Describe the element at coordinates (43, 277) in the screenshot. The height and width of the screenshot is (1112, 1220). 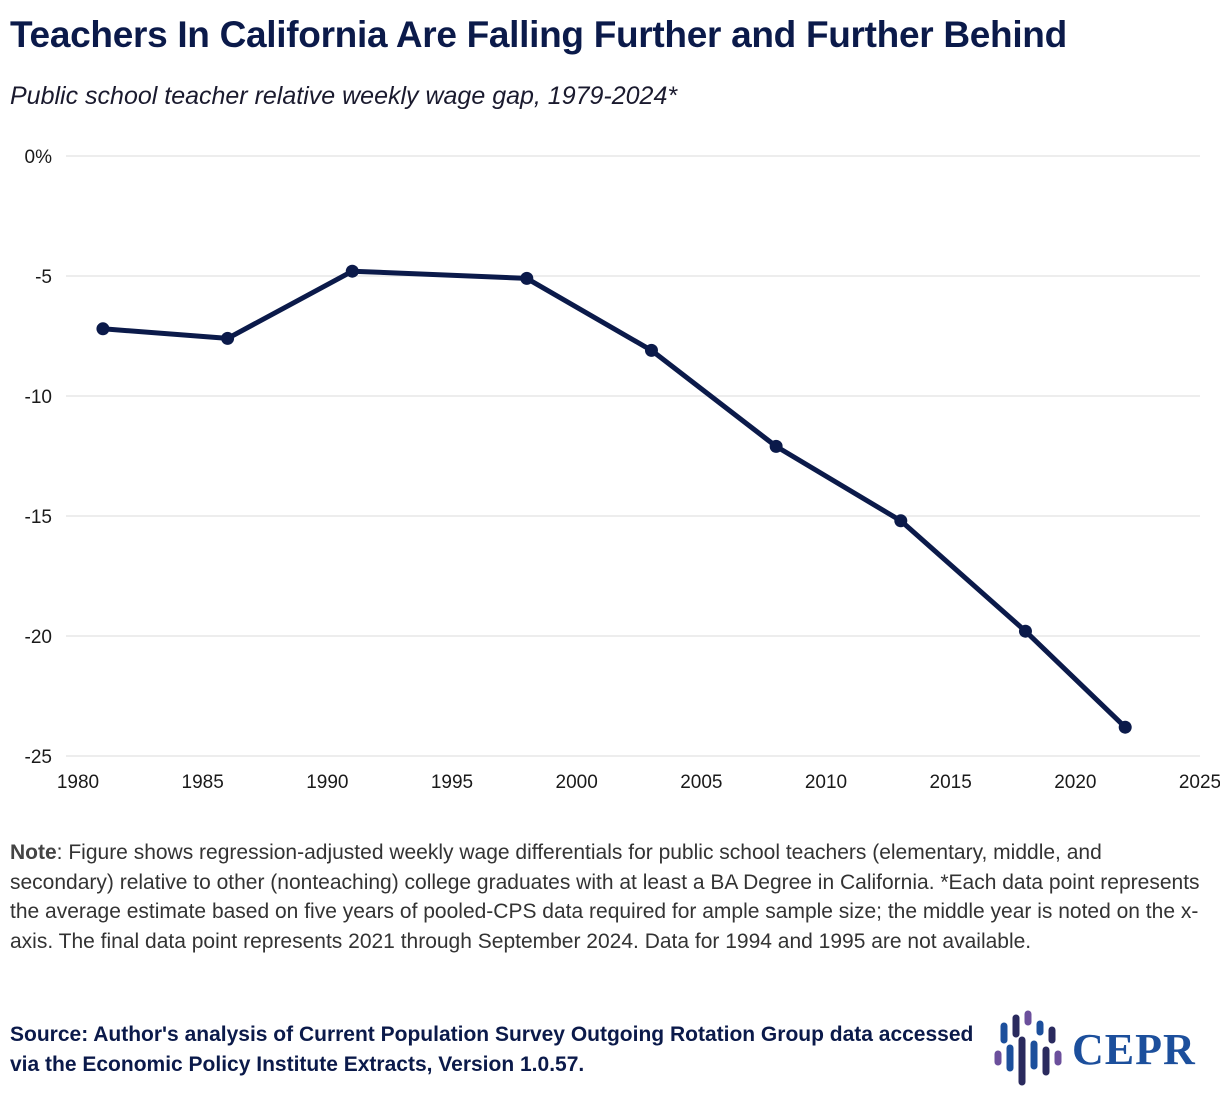
I see `y-tick-label: -5` at that location.